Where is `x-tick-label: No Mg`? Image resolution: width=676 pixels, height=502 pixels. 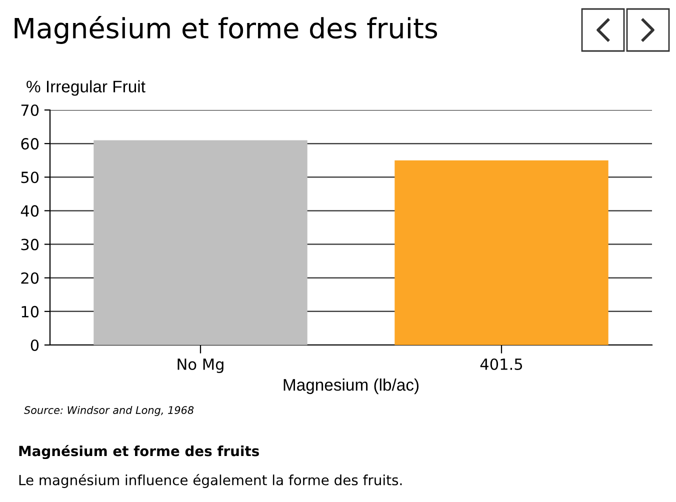 x-tick-label: No Mg is located at coordinates (201, 365).